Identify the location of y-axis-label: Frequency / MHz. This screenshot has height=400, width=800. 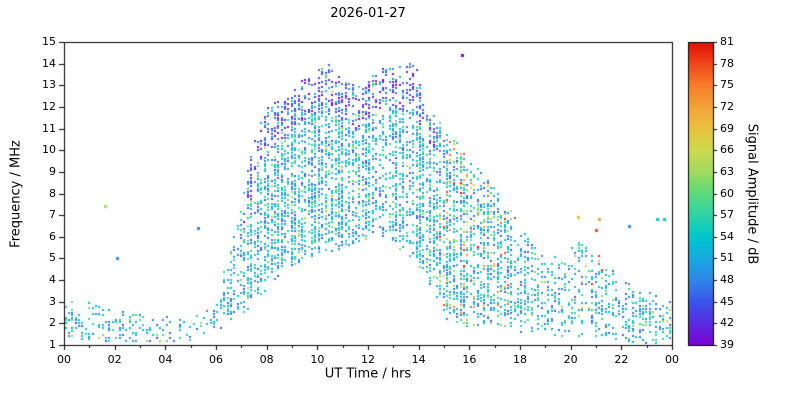
(16, 194).